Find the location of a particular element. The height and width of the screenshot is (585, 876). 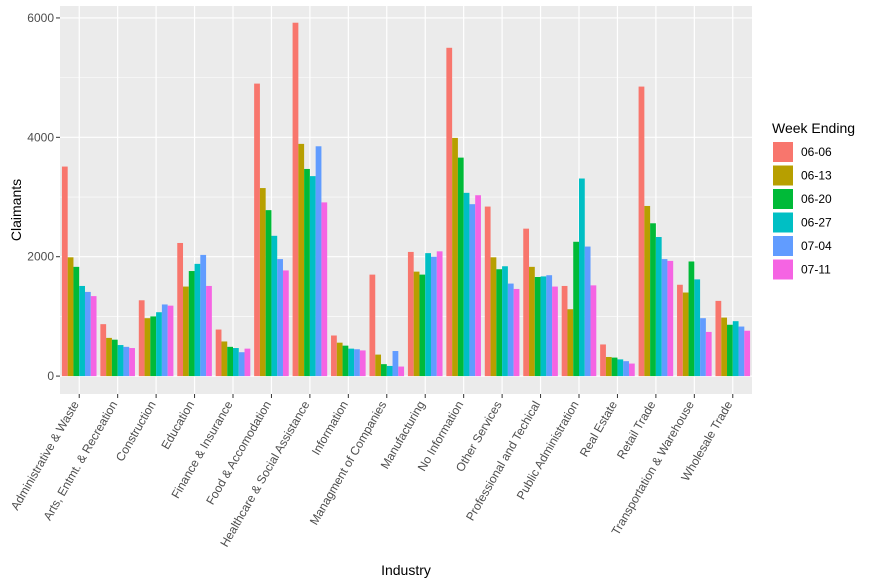

legend-label: 06-20 is located at coordinates (816, 199).